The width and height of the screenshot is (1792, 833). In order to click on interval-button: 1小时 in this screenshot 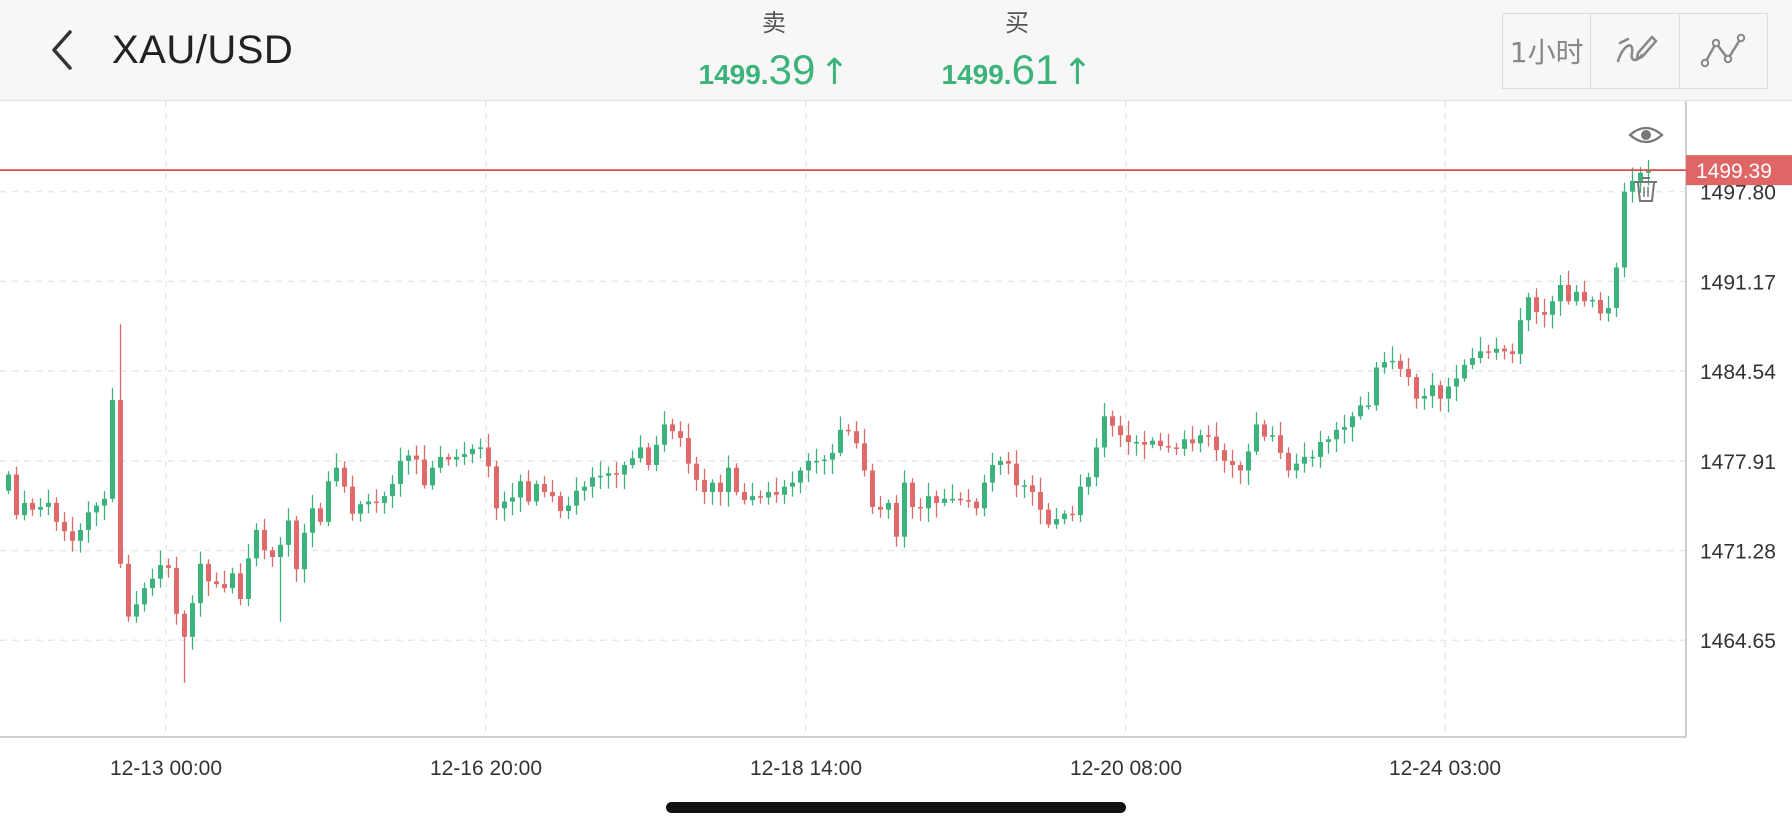, I will do `click(1547, 51)`.